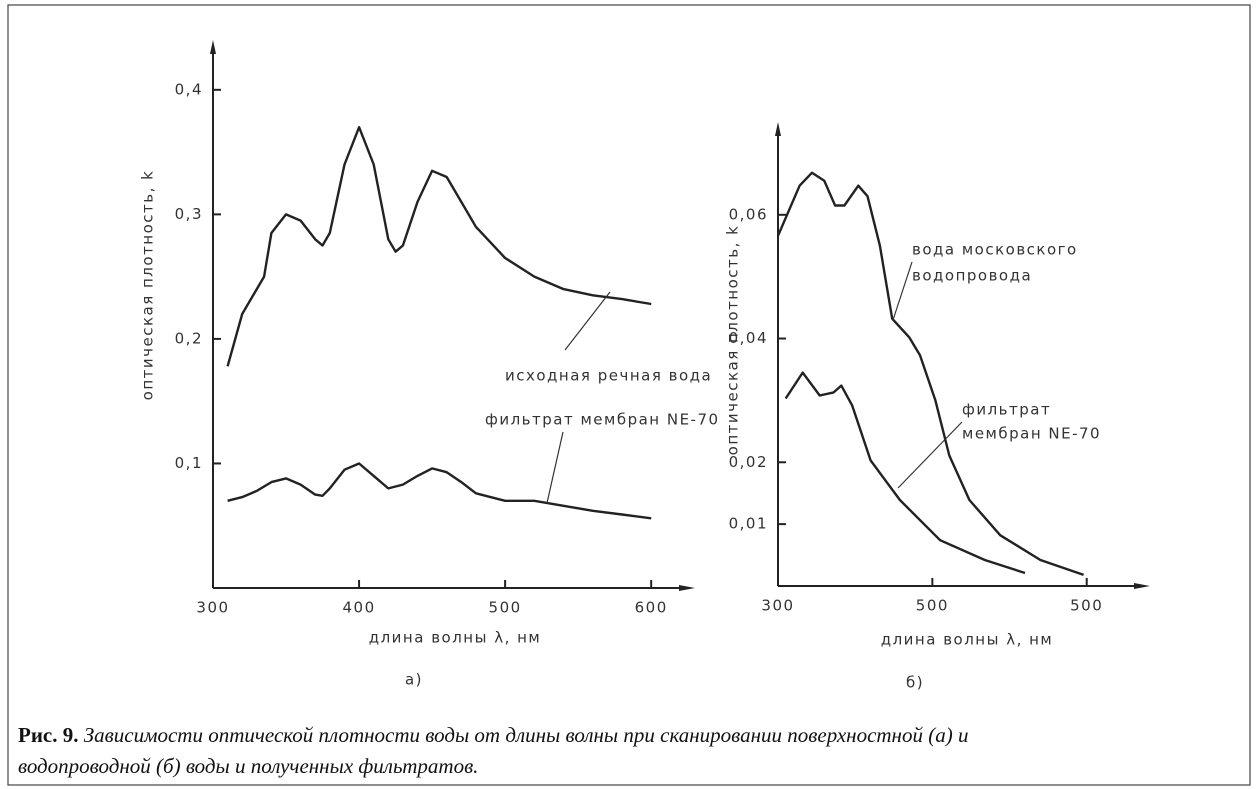 The image size is (1260, 789). I want to click on y-tick-label: 0,06, so click(748, 214).